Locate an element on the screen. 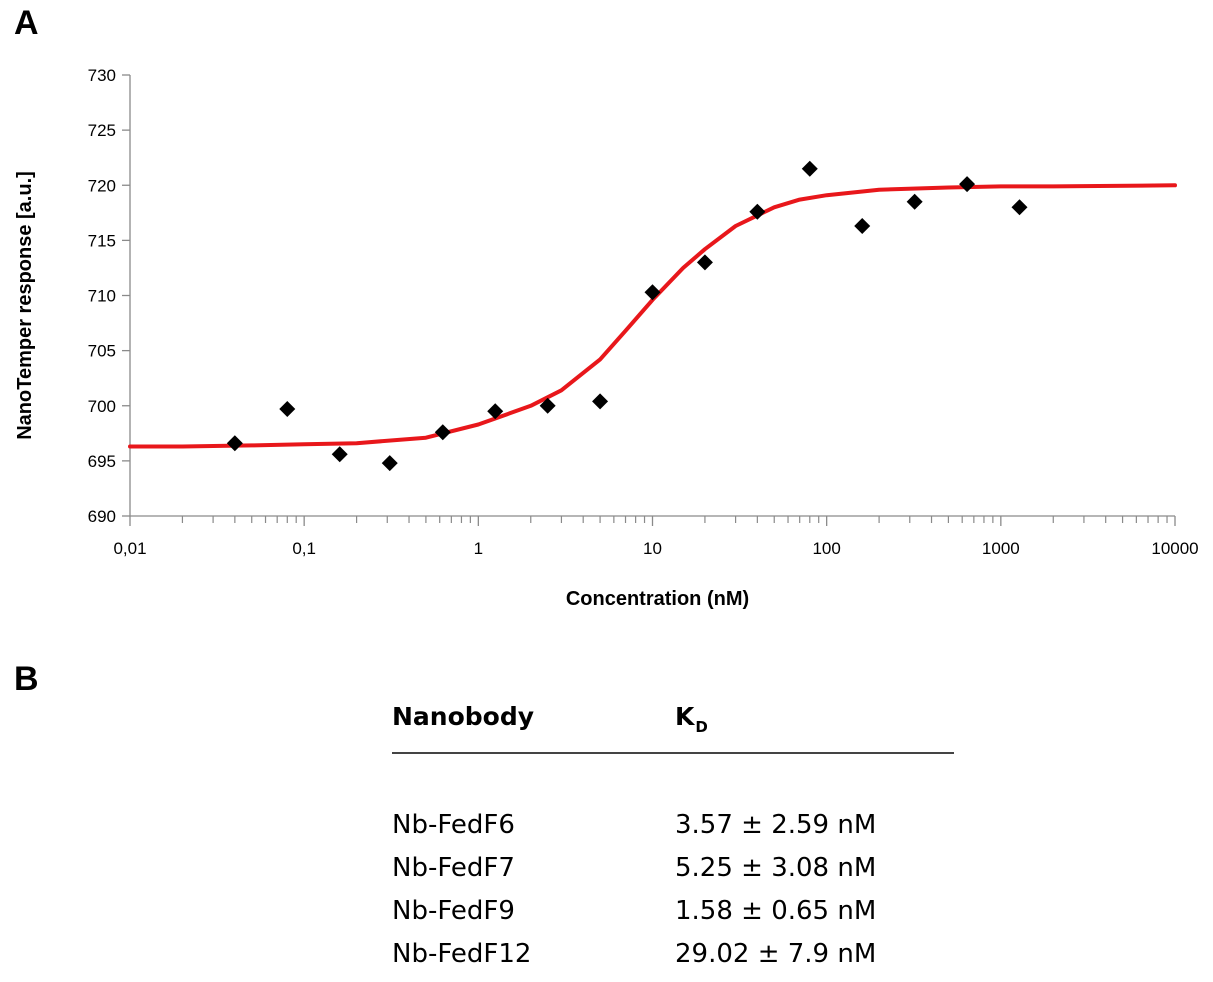  y-tick-label: 690 is located at coordinates (102, 516).